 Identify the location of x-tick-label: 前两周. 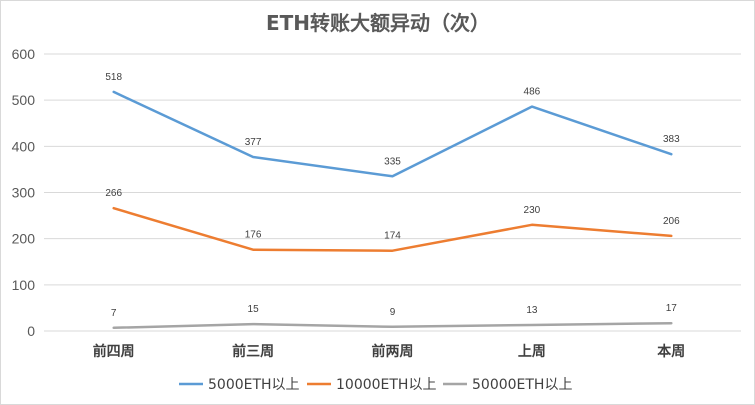
(393, 351).